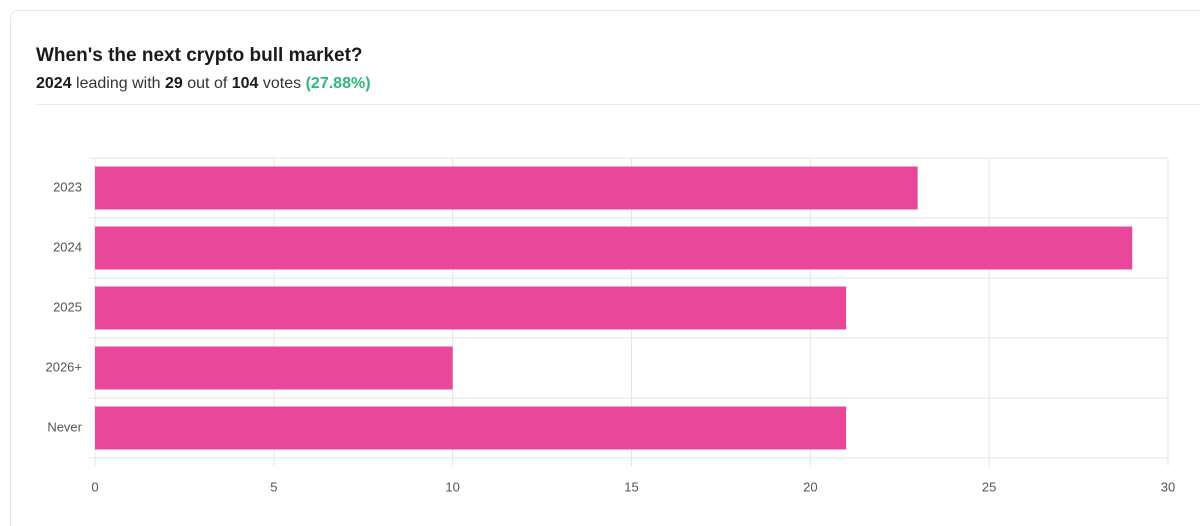 Image resolution: width=1200 pixels, height=526 pixels. I want to click on summary-text: out of, so click(207, 83).